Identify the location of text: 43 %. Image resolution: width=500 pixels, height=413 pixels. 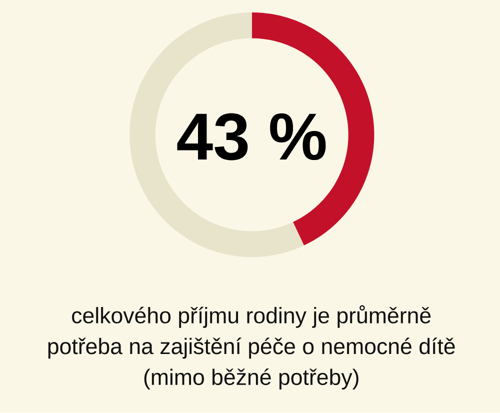
(251, 136).